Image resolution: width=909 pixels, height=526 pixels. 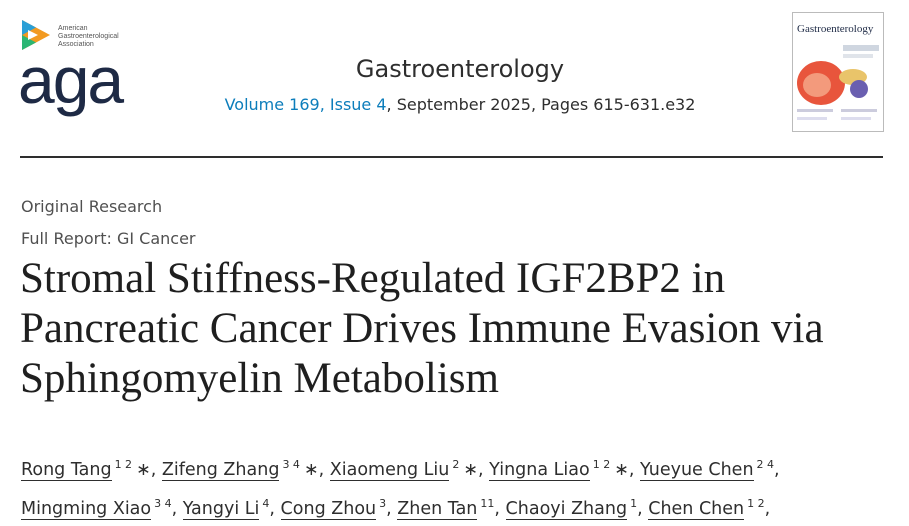 I want to click on author-affiliation: 3, so click(x=383, y=503).